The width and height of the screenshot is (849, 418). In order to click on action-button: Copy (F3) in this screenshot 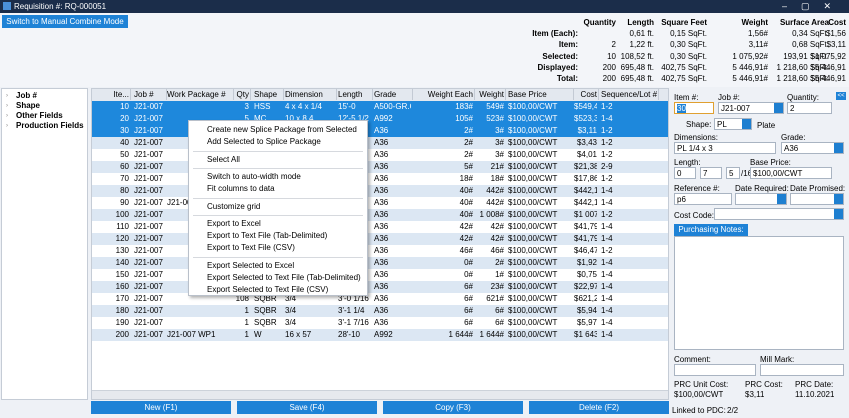, I will do `click(453, 407)`.